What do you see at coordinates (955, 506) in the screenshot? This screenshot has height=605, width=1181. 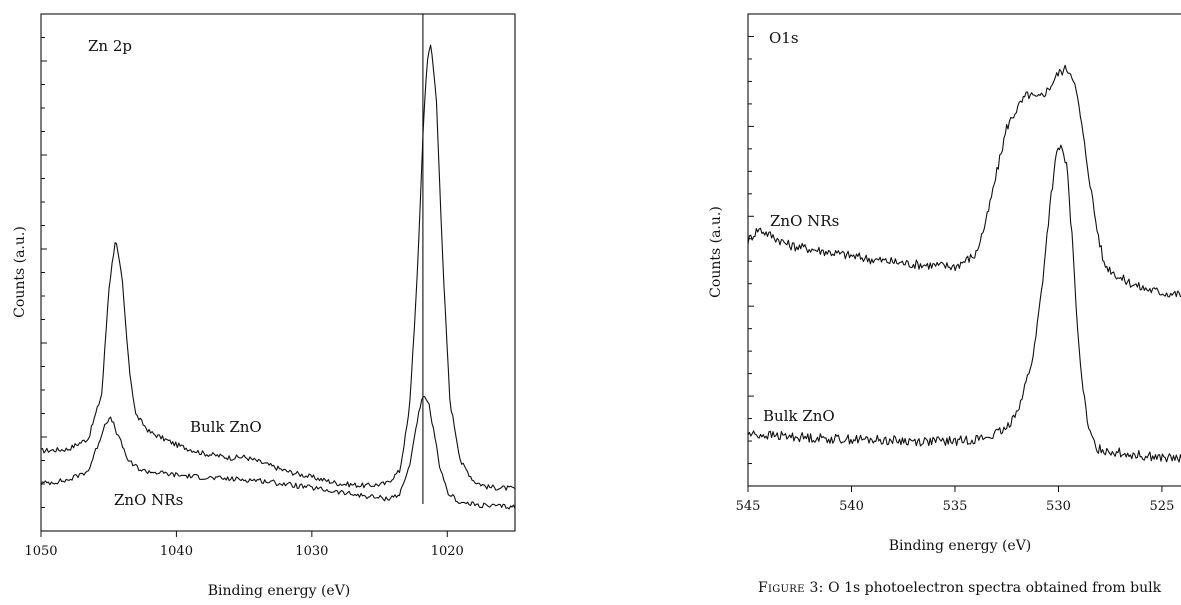 I see `o1s-xtick-label-2: 535` at bounding box center [955, 506].